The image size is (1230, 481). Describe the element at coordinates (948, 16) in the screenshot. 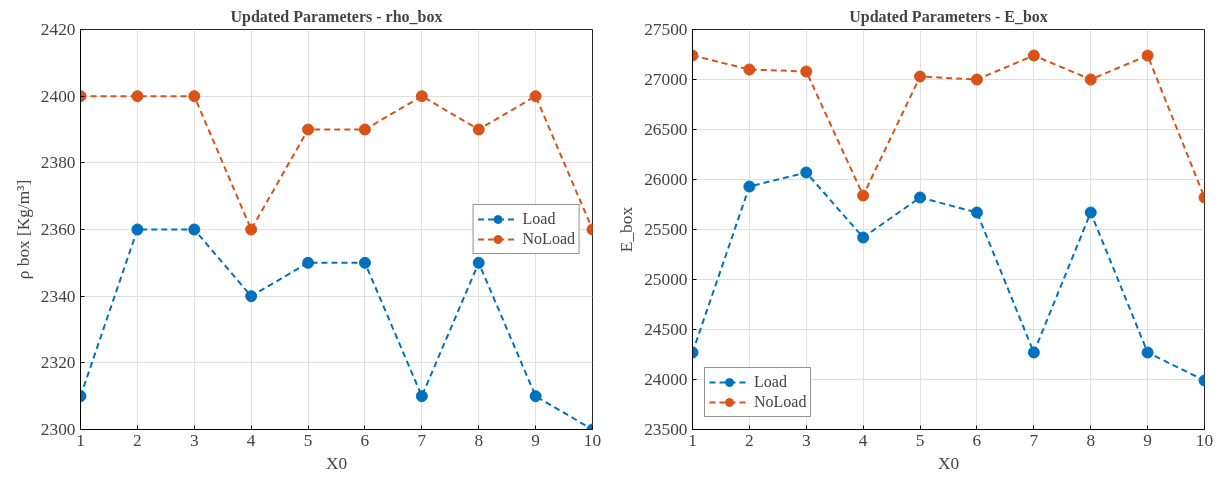

I see `chart-title: Updated Parameters - E_box` at that location.